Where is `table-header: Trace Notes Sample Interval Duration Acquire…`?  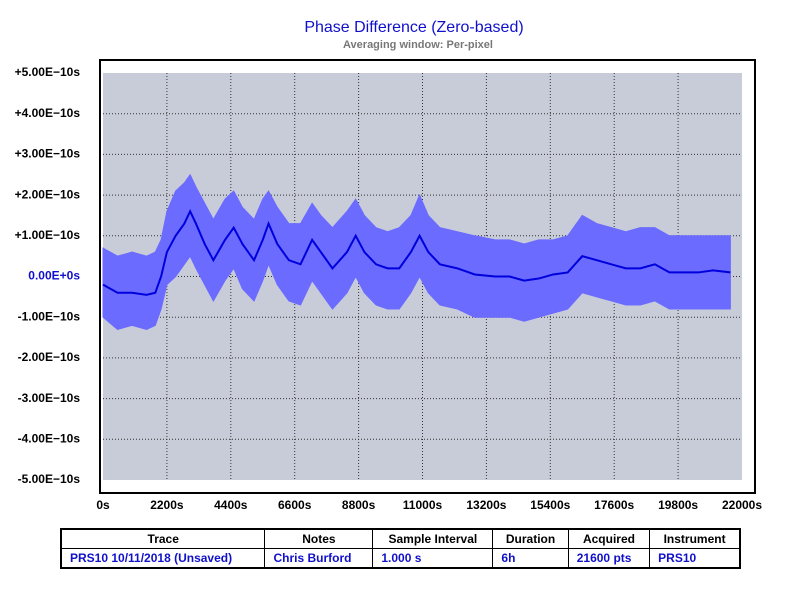 table-header: Trace Notes Sample Interval Duration Acquire… is located at coordinates (400, 538).